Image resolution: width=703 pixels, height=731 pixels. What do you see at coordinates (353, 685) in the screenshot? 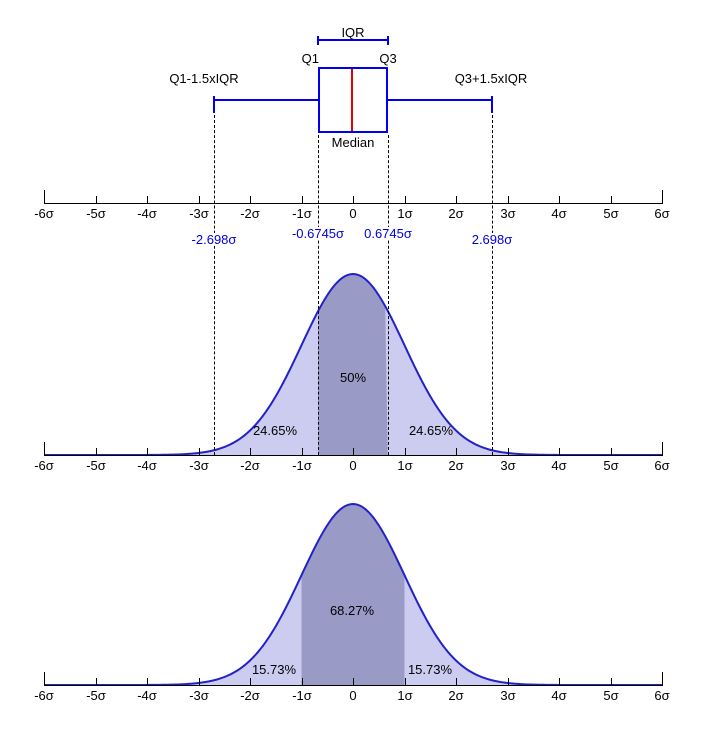
I see `x-axis-line-bot` at bounding box center [353, 685].